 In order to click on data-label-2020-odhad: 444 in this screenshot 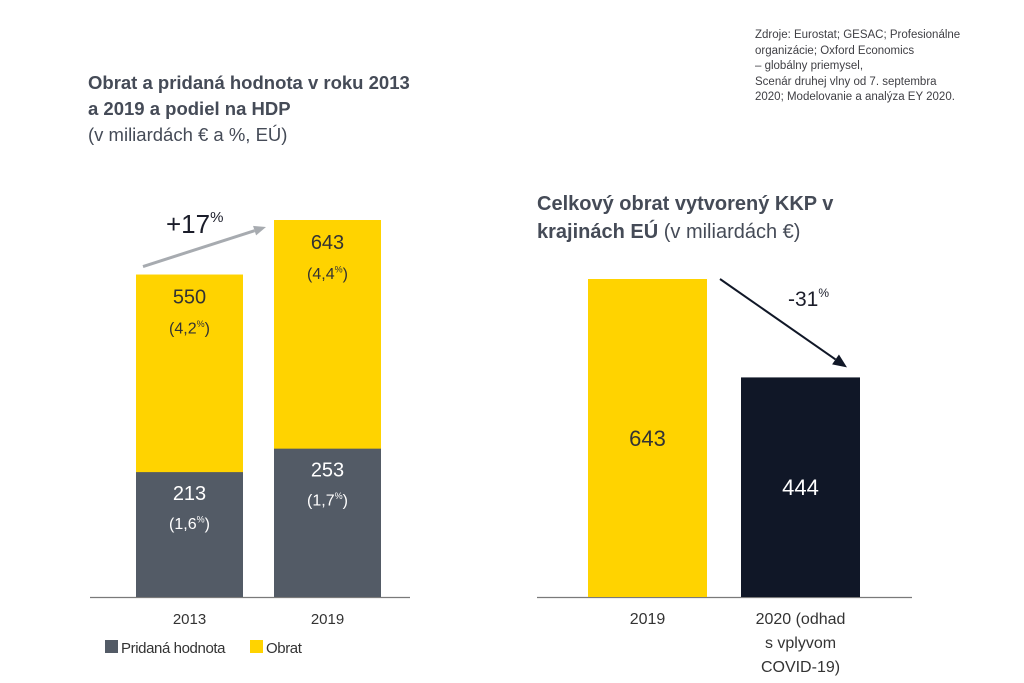, I will do `click(800, 487)`.